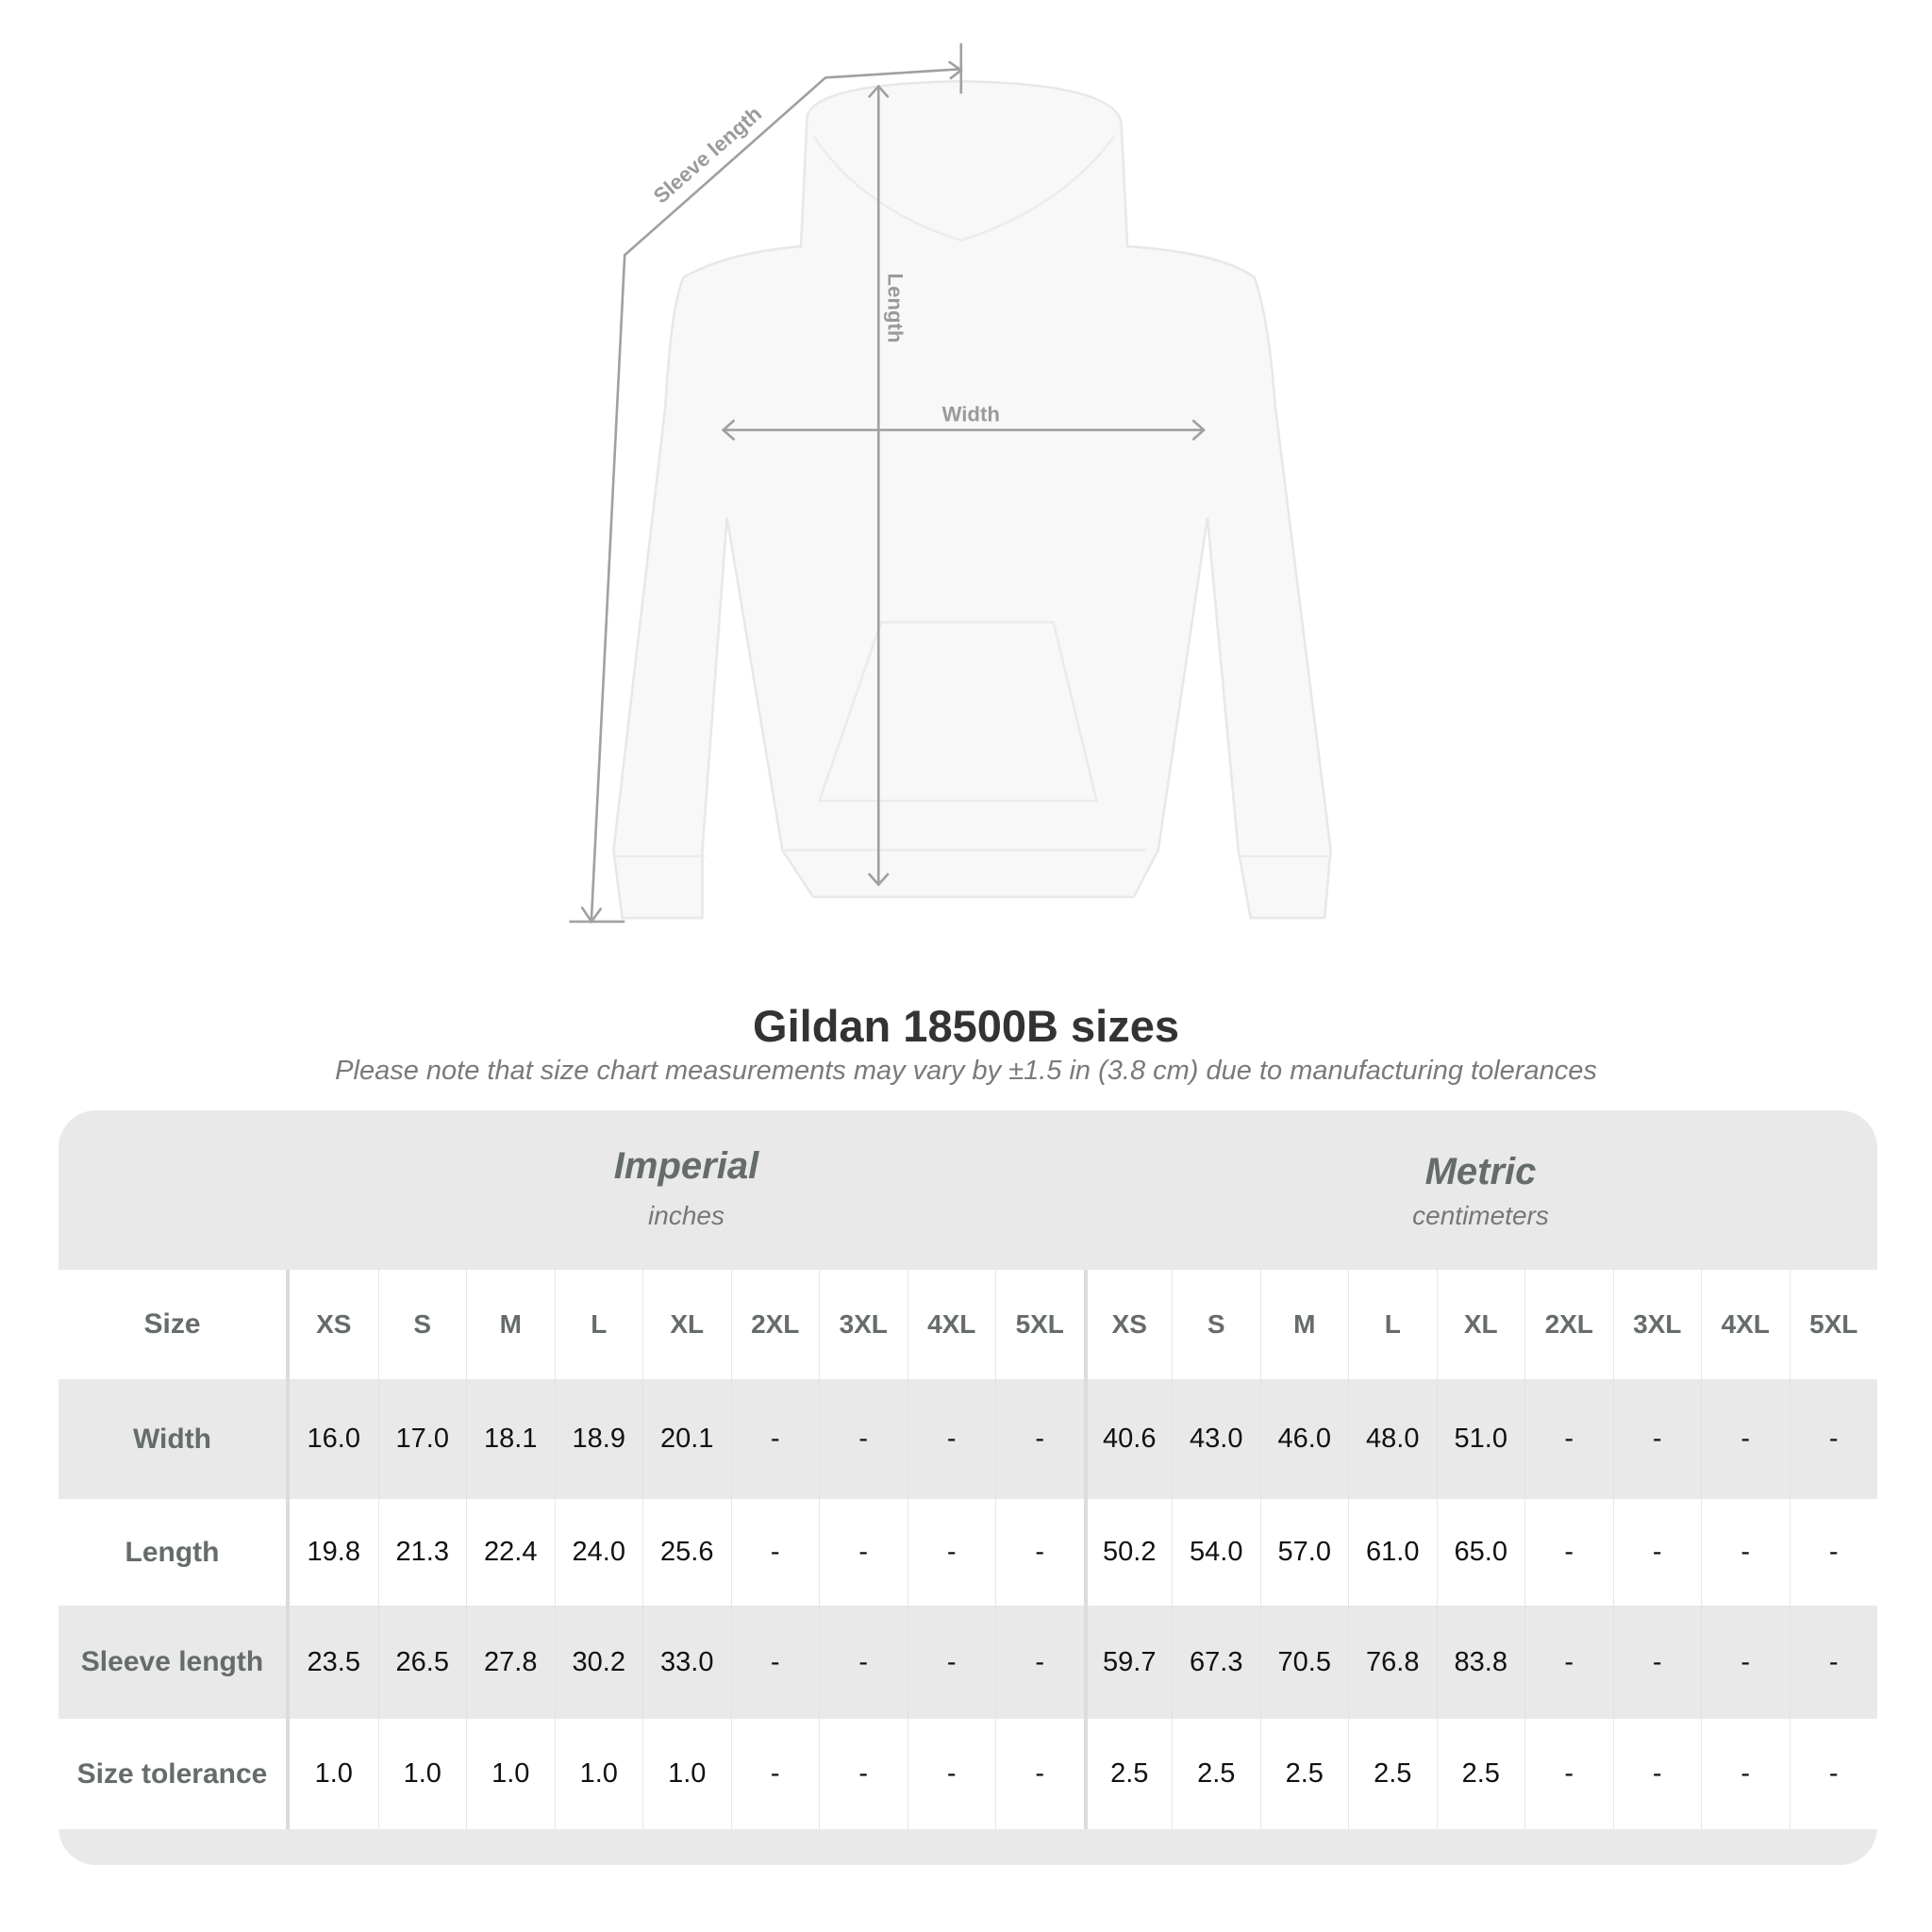  What do you see at coordinates (1304, 1324) in the screenshot?
I see `metric-size-m: M` at bounding box center [1304, 1324].